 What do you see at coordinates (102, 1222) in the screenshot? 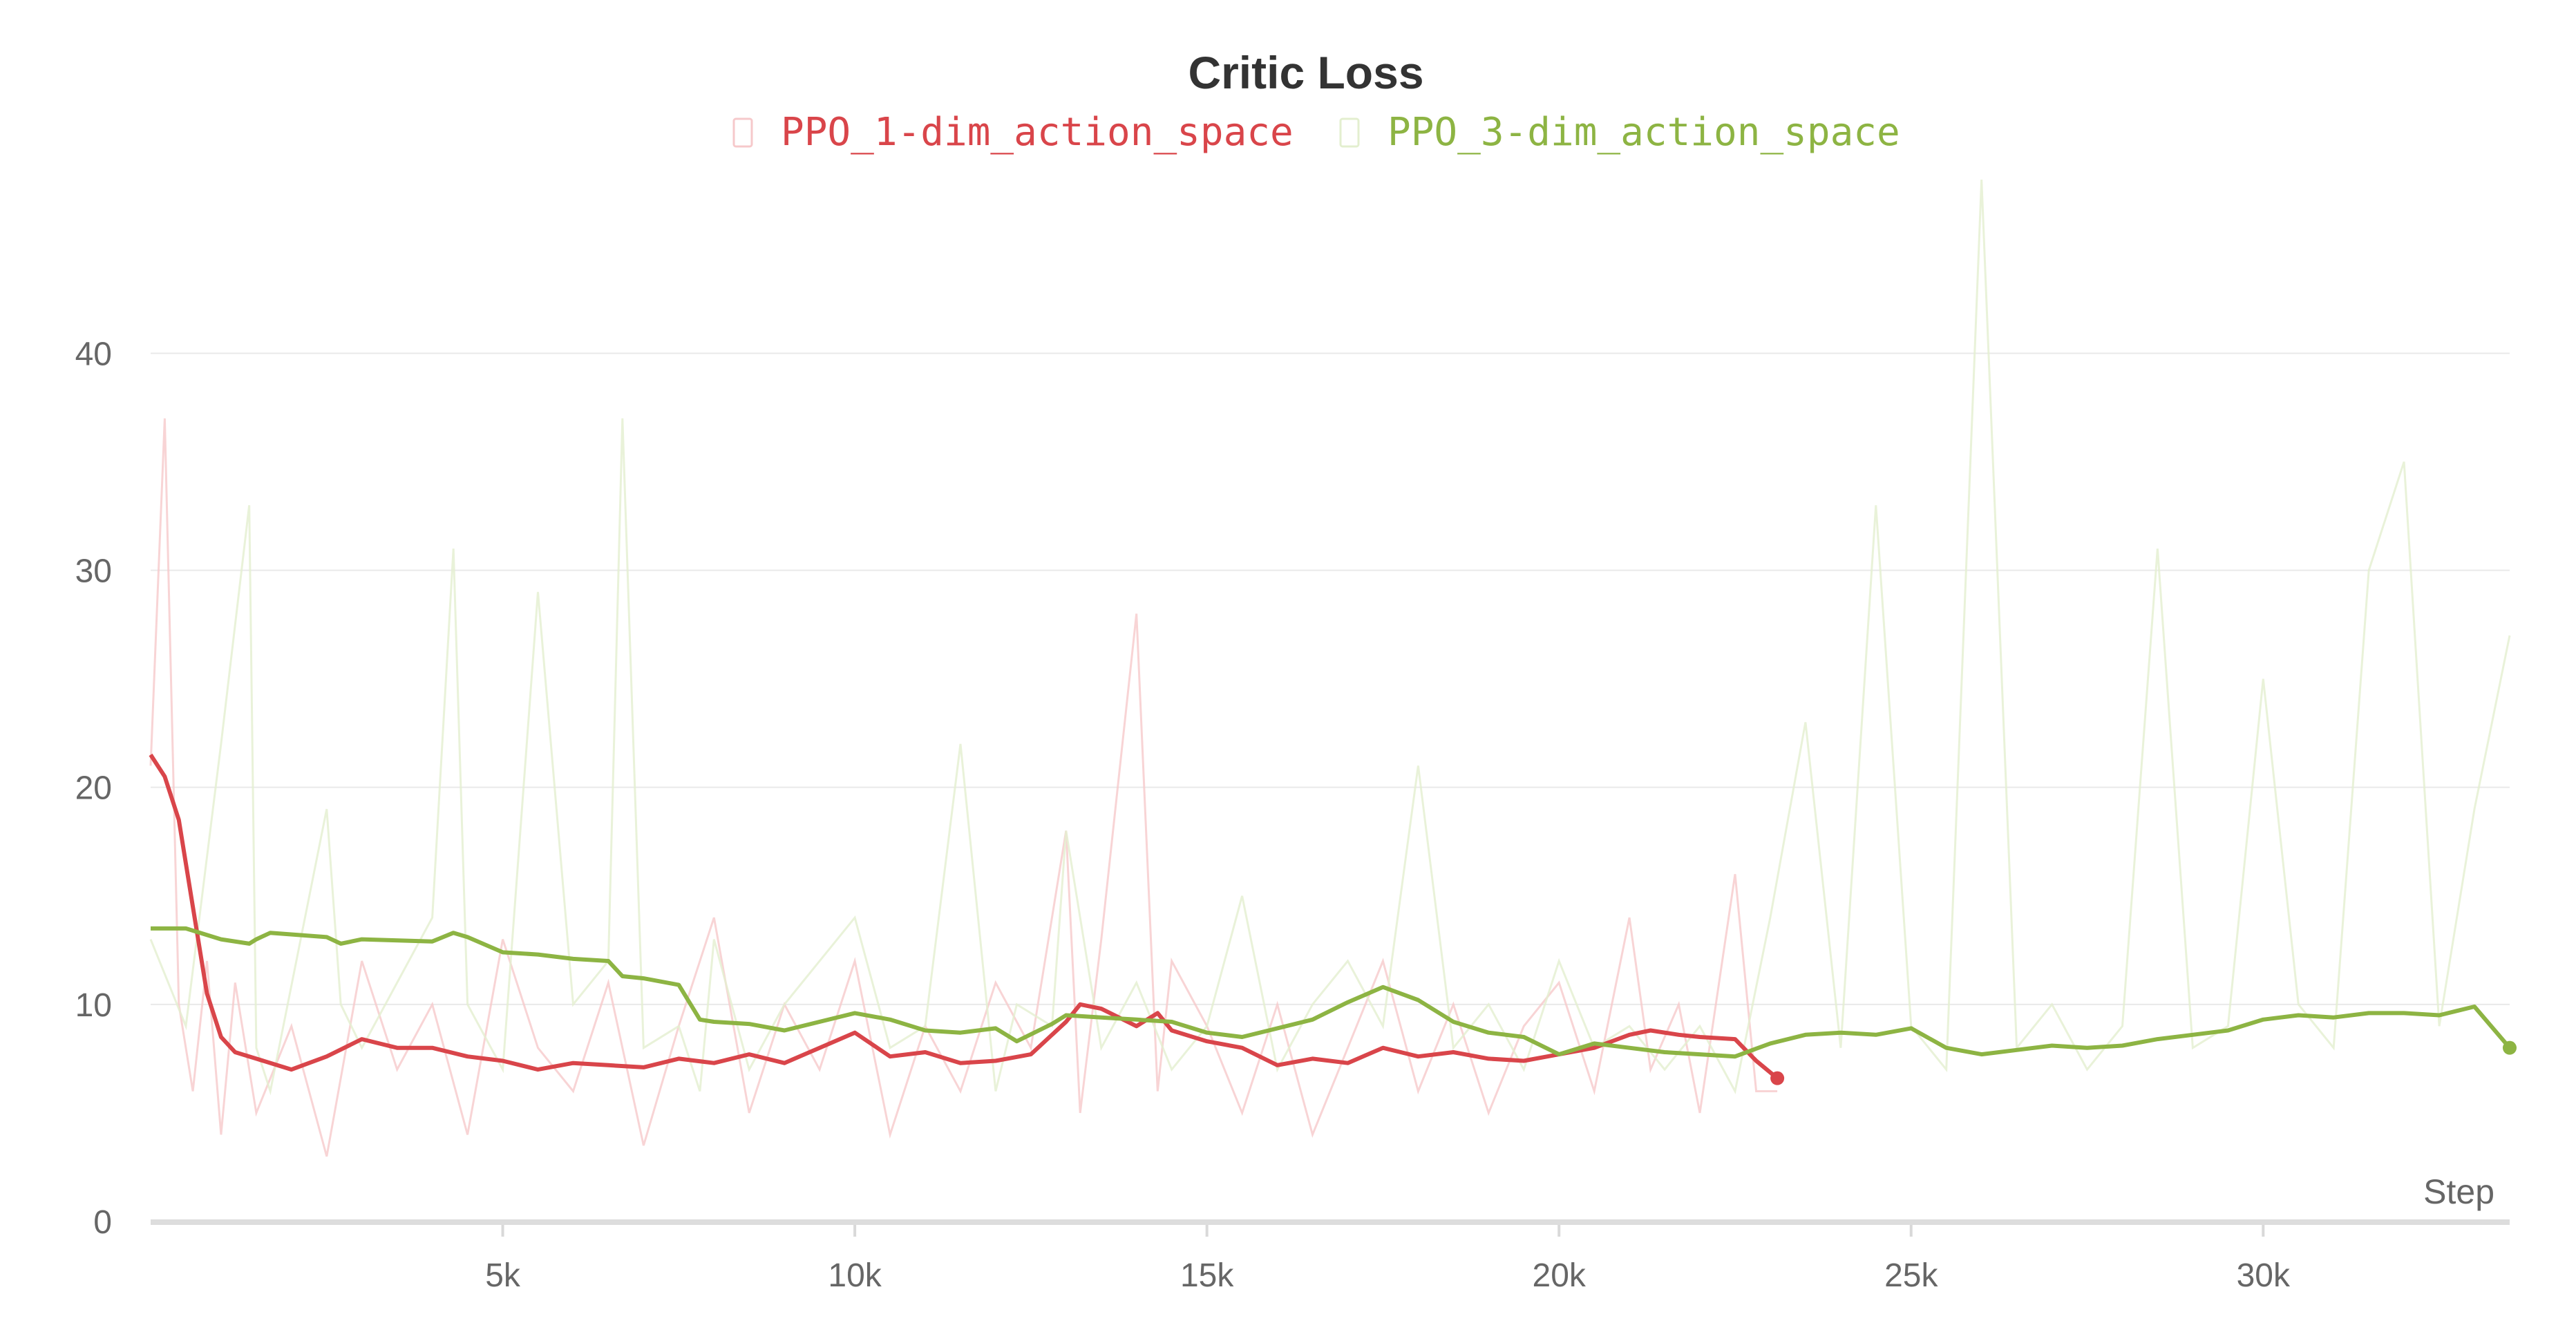
I see `y-tick-label: 0` at bounding box center [102, 1222].